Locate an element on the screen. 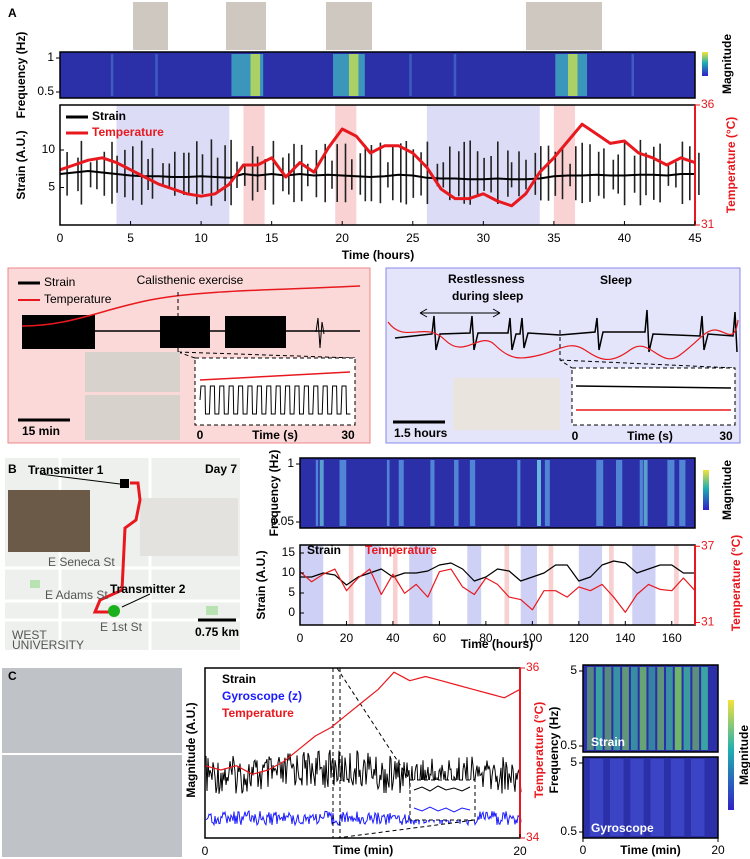 The width and height of the screenshot is (750, 859). inset-left-traces is located at coordinates (189, 360).